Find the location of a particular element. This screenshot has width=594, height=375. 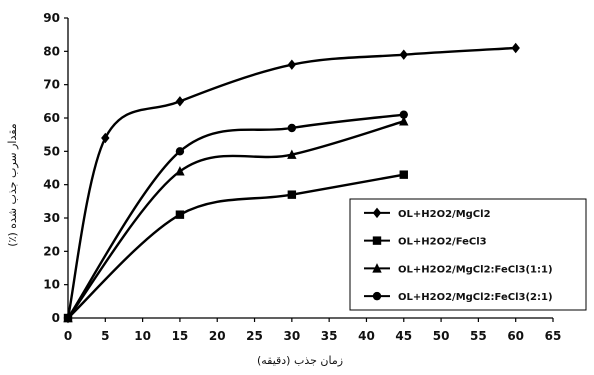

x-tick-label: 40 is located at coordinates (366, 336).